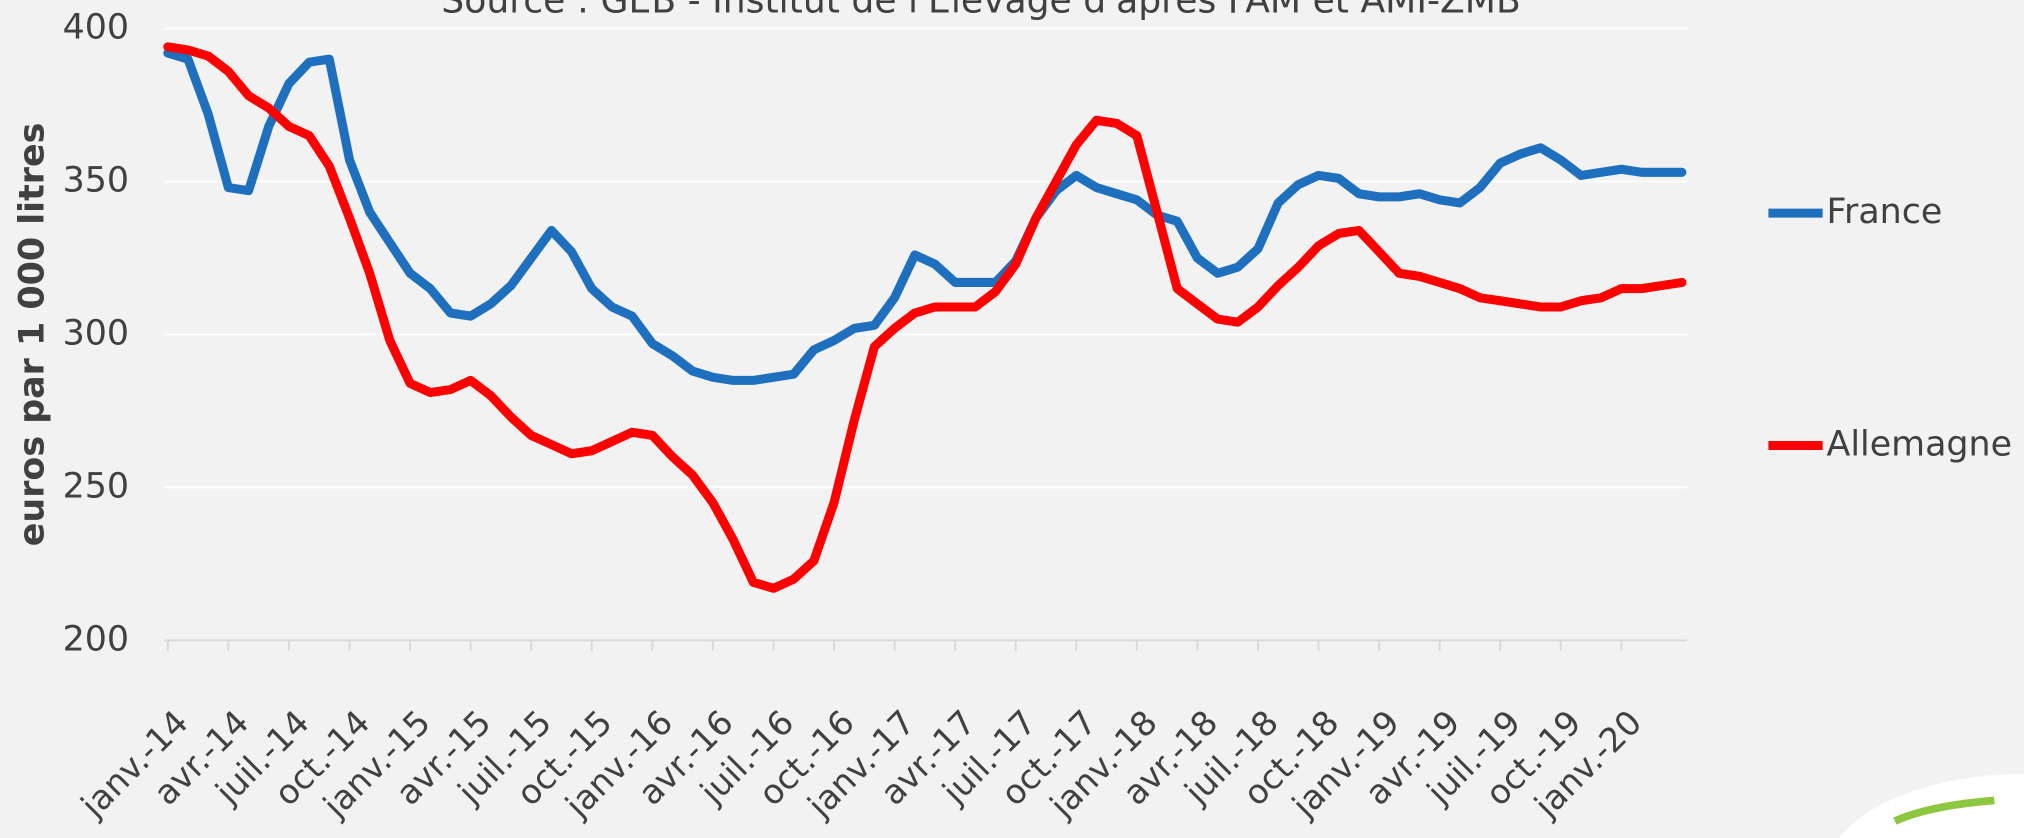 This screenshot has height=838, width=2024. Describe the element at coordinates (96, 180) in the screenshot. I see `y-tick-label: 350` at that location.